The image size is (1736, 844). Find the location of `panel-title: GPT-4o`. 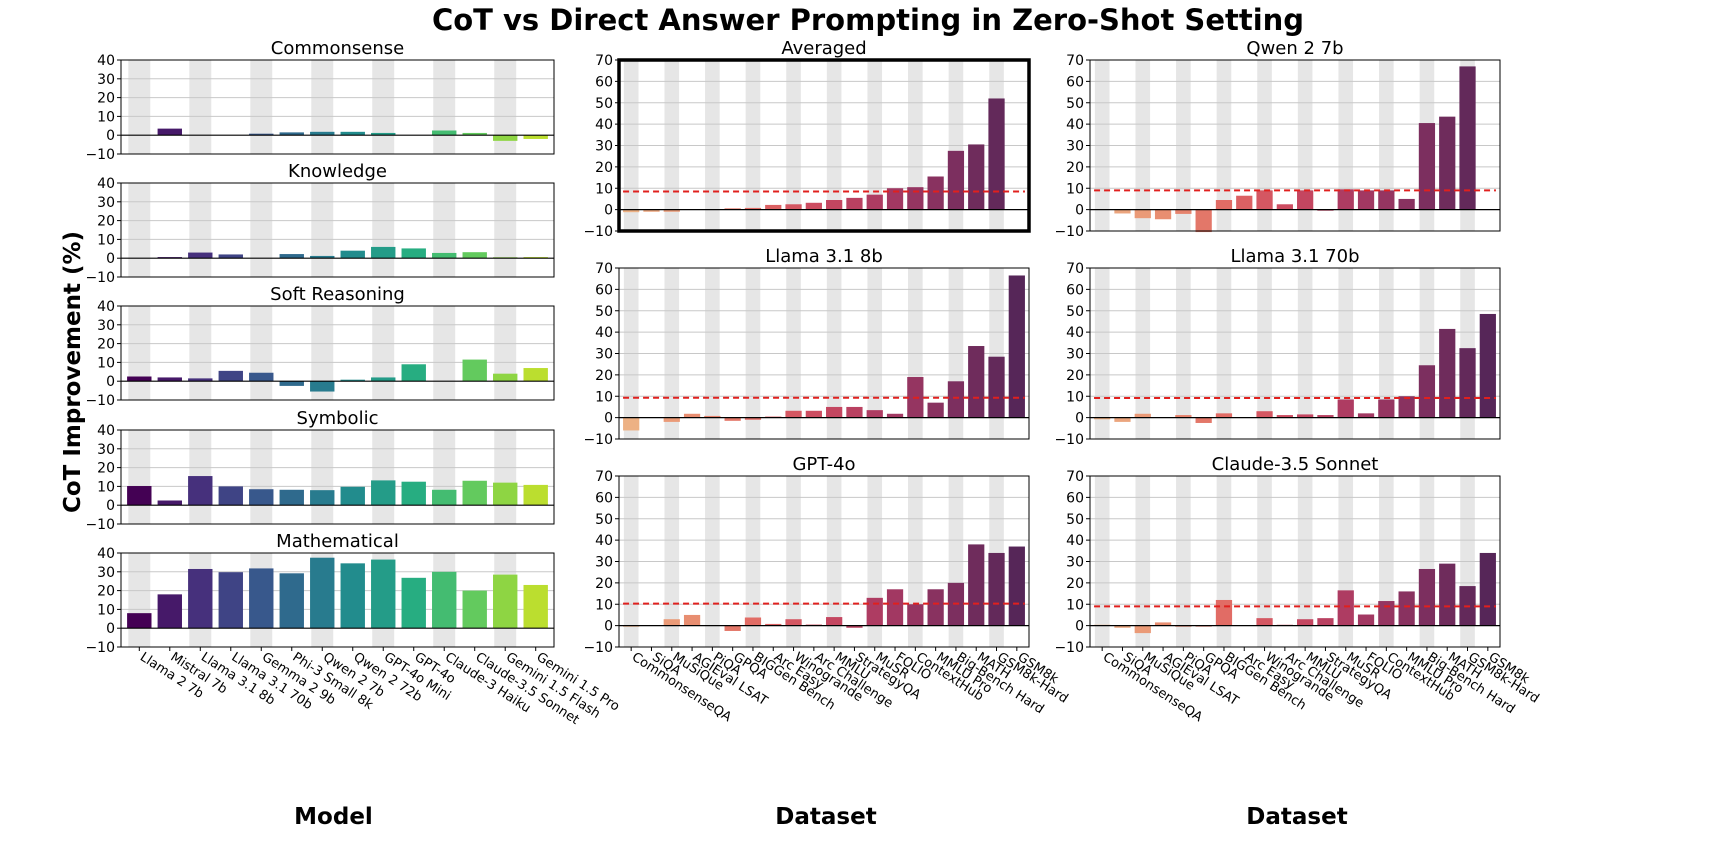

panel-title: GPT-4o is located at coordinates (823, 464).